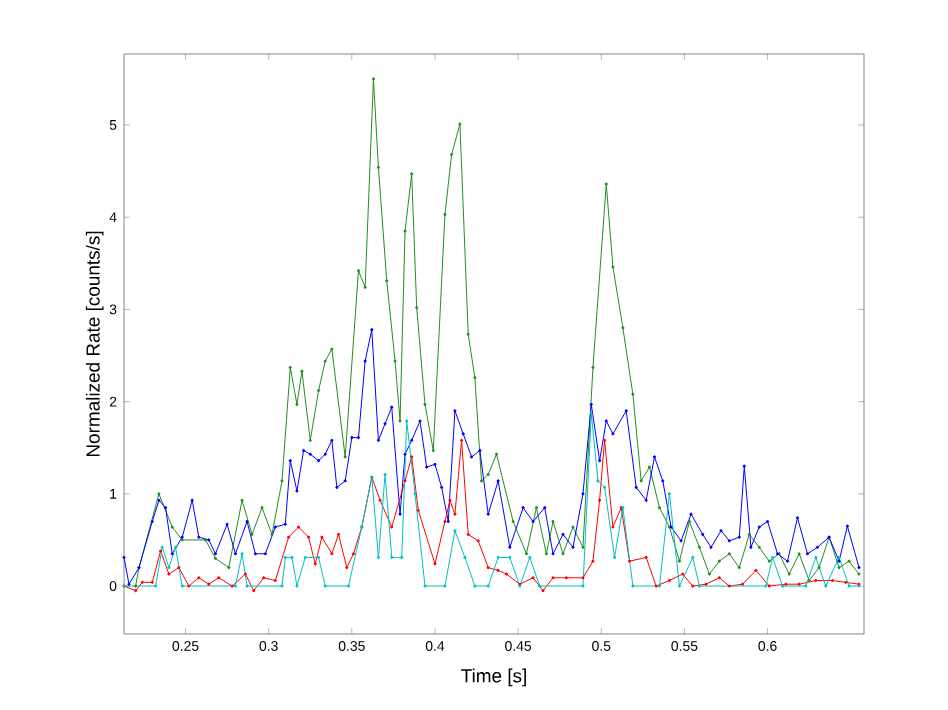 The height and width of the screenshot is (710, 948). Describe the element at coordinates (94, 344) in the screenshot. I see `y-axis-title: Normalized Rate [counts/s]` at that location.